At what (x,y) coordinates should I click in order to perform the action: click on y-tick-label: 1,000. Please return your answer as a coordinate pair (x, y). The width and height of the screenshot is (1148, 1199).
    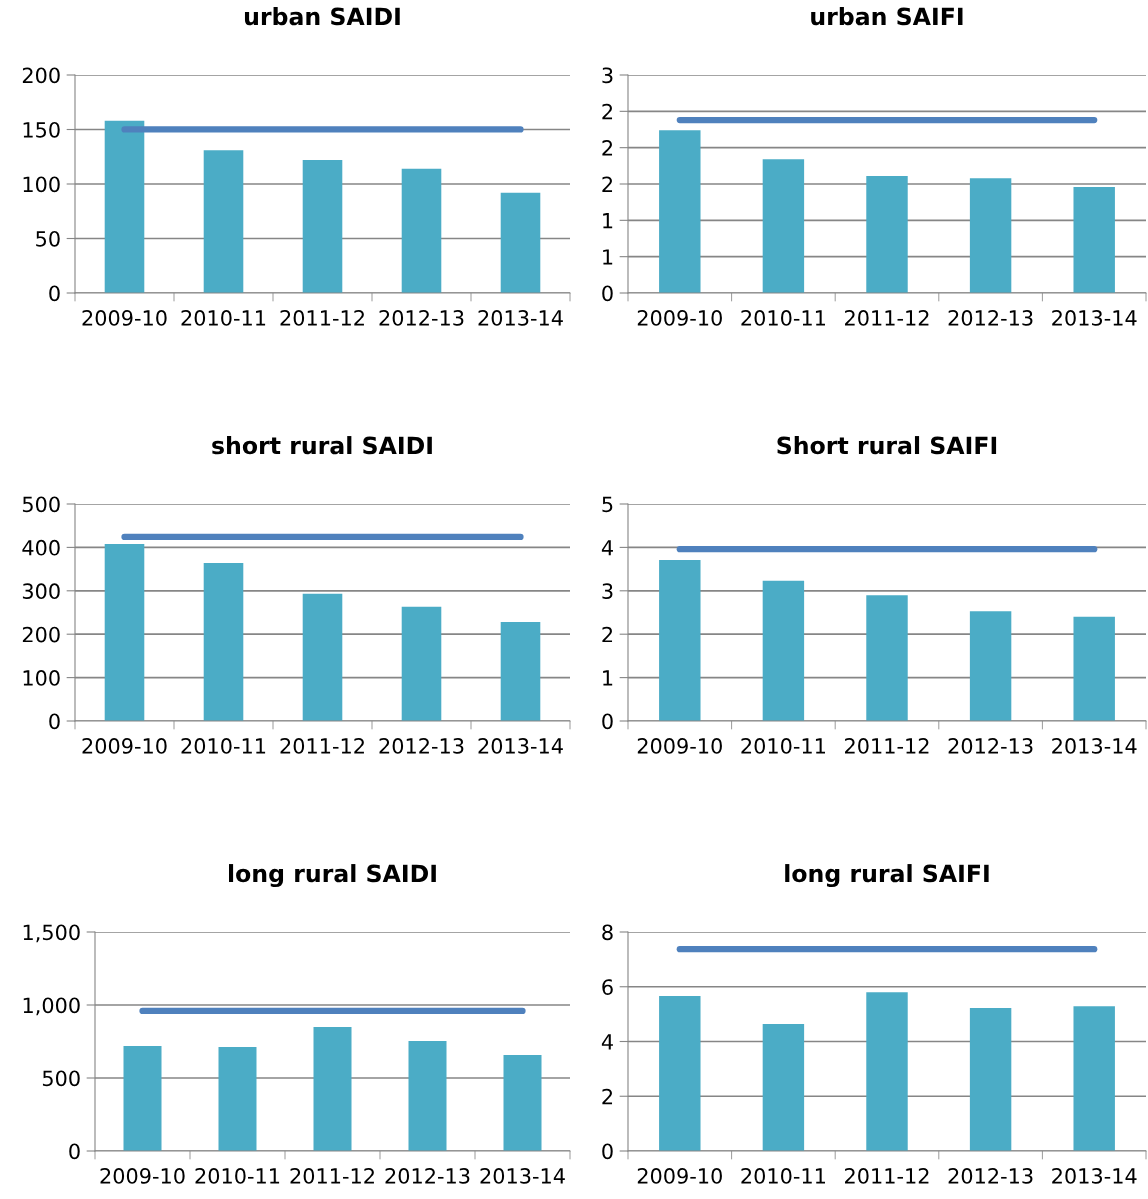
    Looking at the image, I should click on (51, 1006).